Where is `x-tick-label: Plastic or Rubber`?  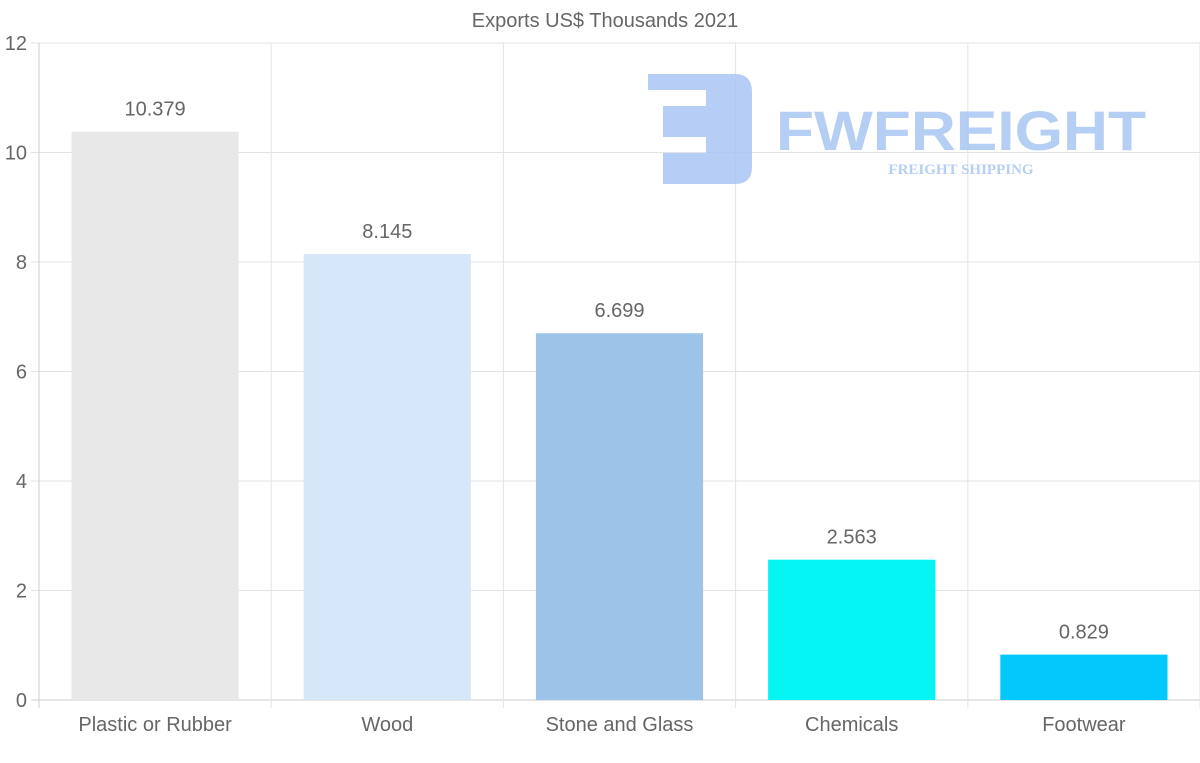 x-tick-label: Plastic or Rubber is located at coordinates (155, 725).